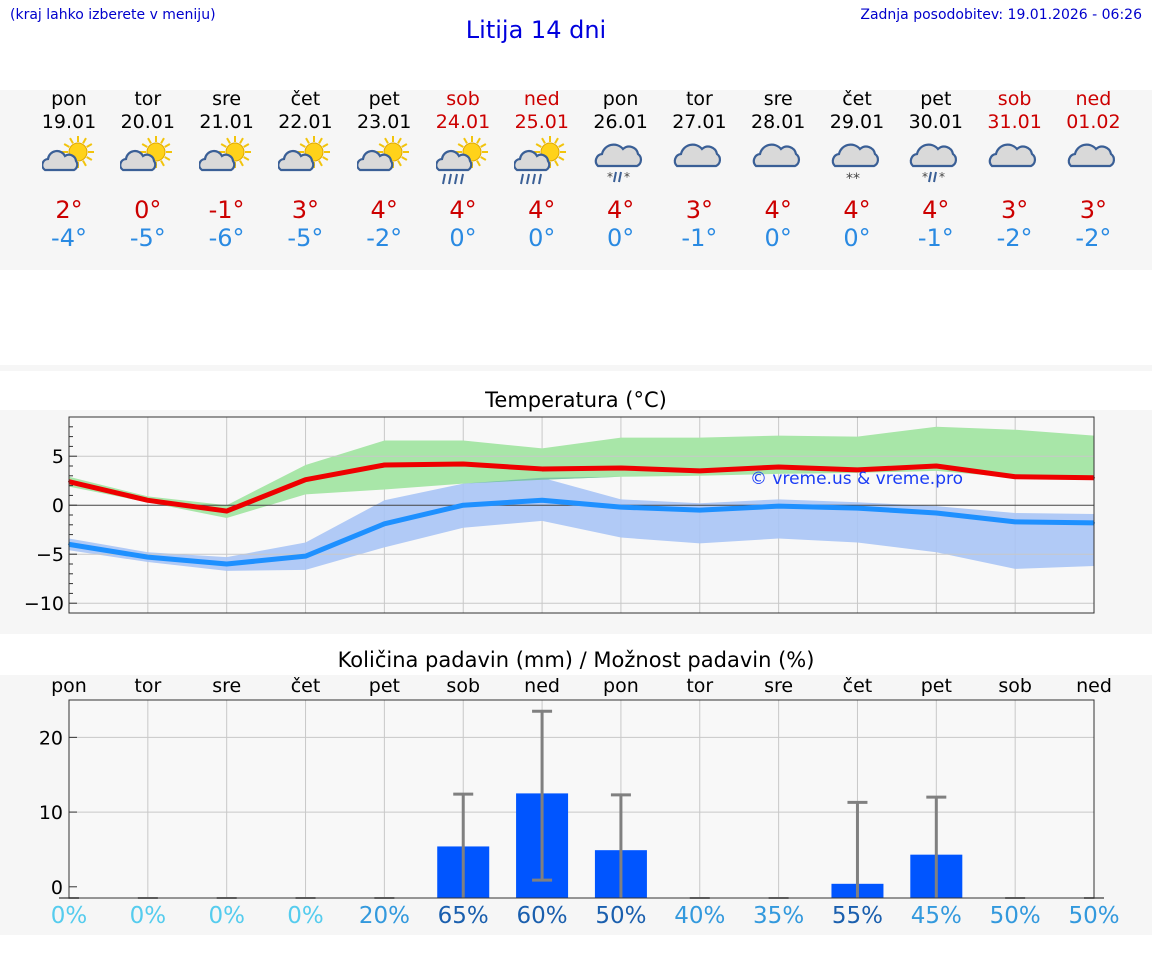  What do you see at coordinates (1093, 178) in the screenshot?
I see `day-column: ned 01.02 3° -2°` at bounding box center [1093, 178].